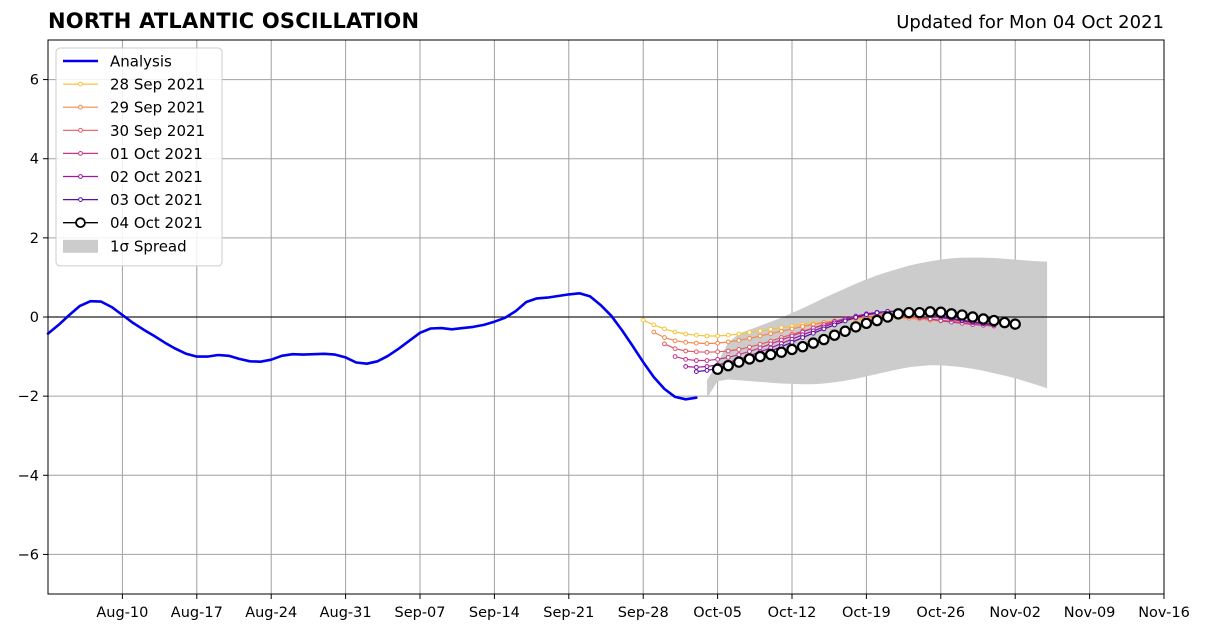 The height and width of the screenshot is (633, 1205). Describe the element at coordinates (1015, 613) in the screenshot. I see `x-tick-label: Nov-02` at that location.